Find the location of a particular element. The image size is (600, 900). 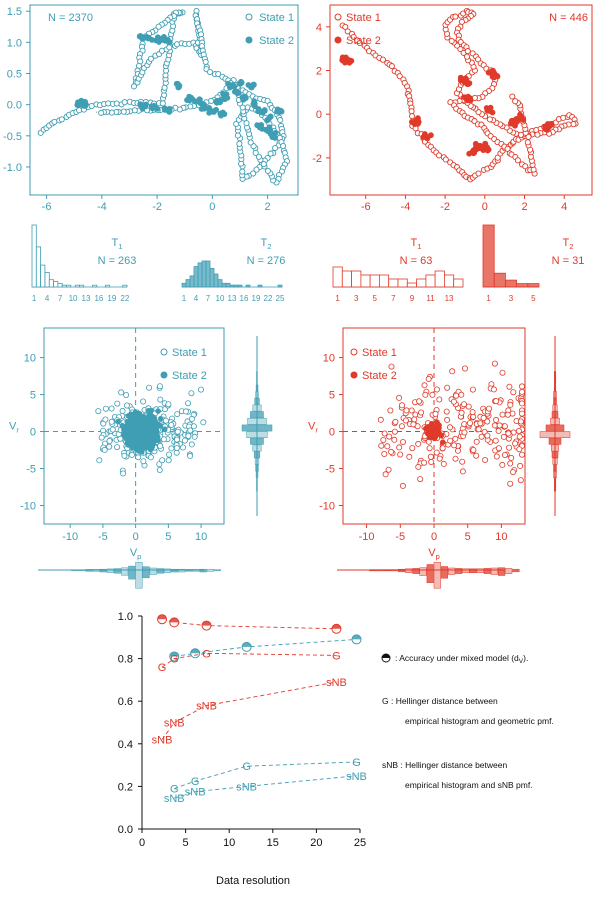

hist-tick-label: 3 is located at coordinates (511, 298).